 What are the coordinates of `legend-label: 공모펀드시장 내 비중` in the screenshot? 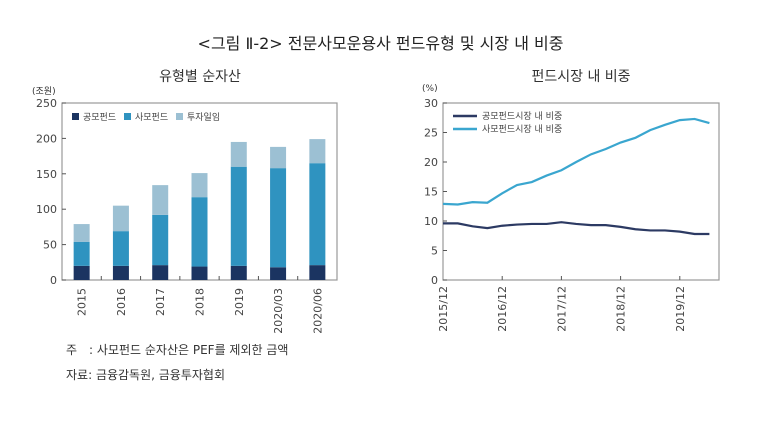 It's located at (522, 116).